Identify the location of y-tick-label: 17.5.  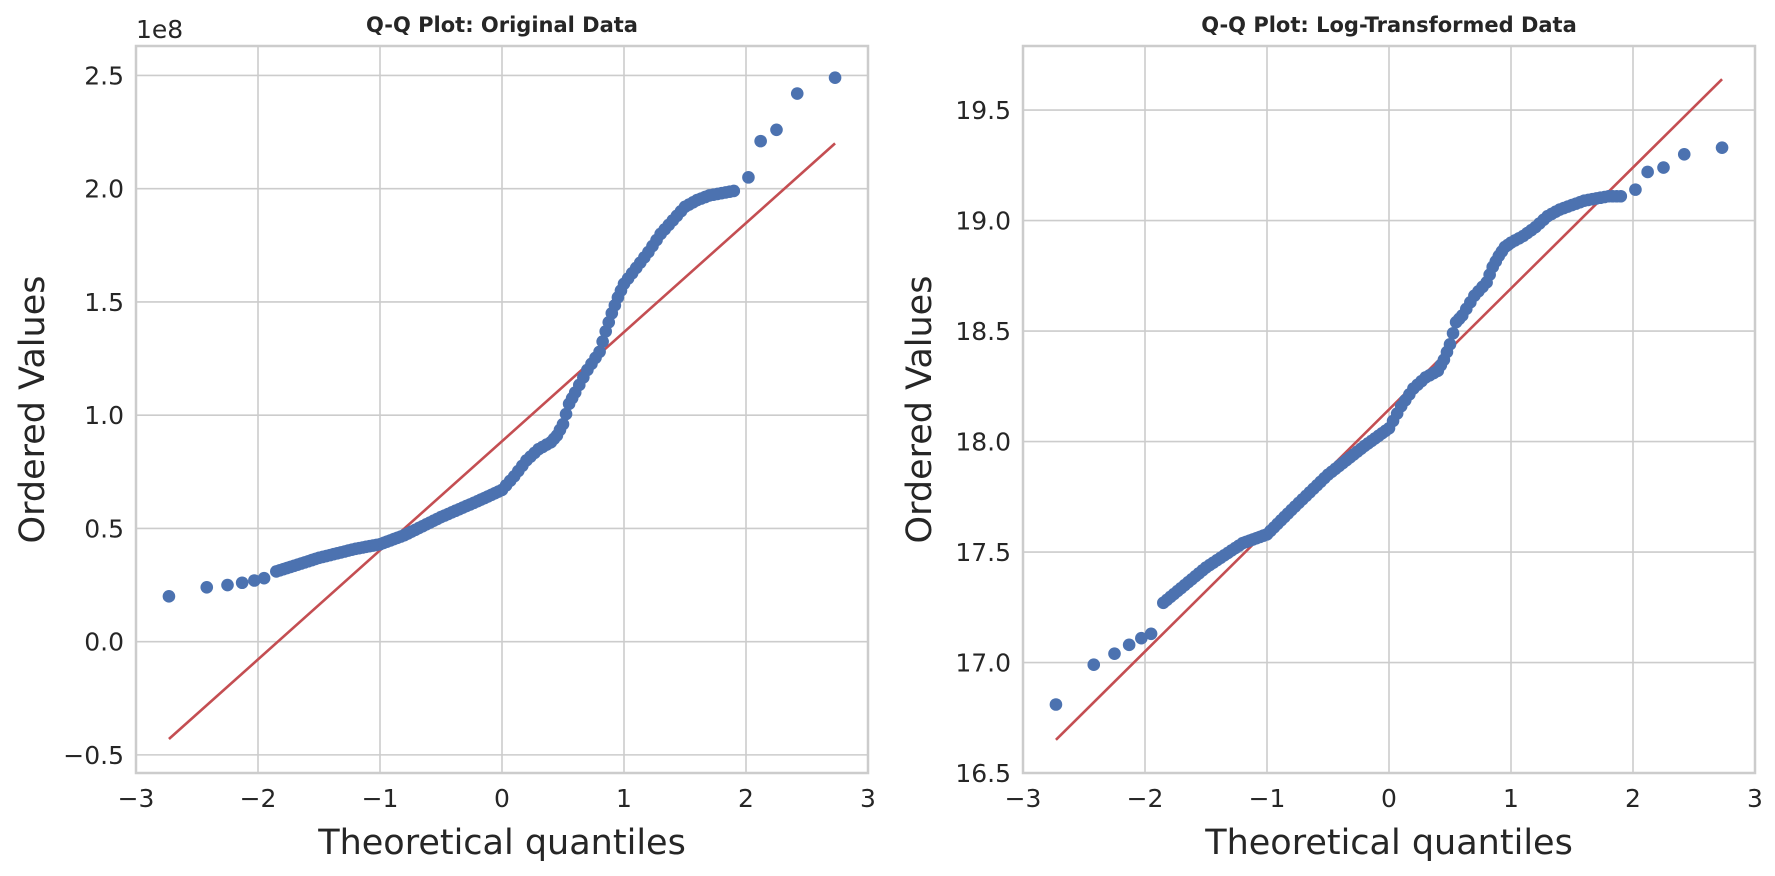
(983, 552).